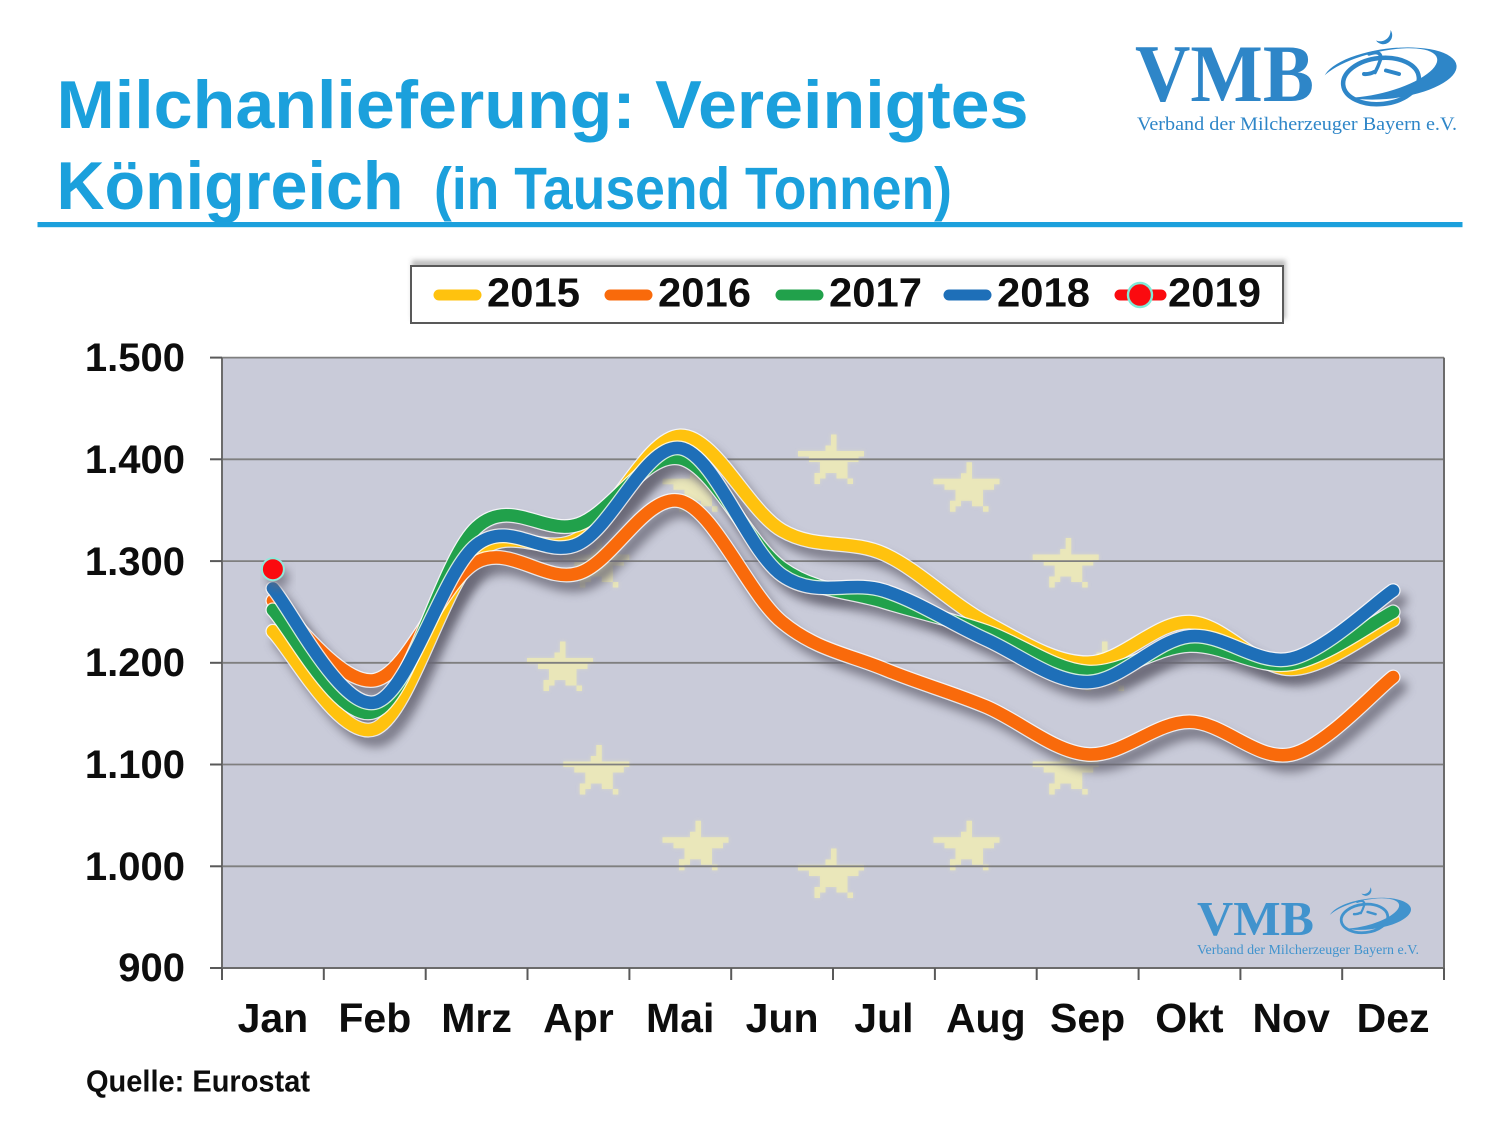 The image size is (1500, 1125). I want to click on svg-text: Jan, so click(273, 1018).